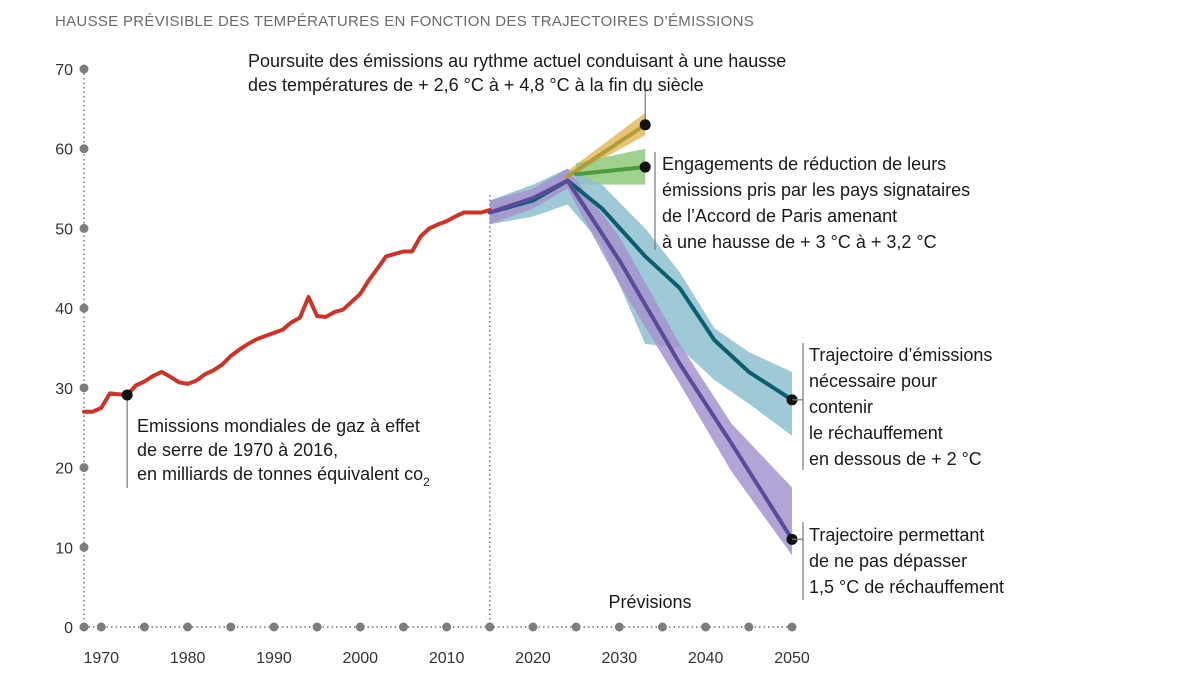 This screenshot has width=1200, height=675. Describe the element at coordinates (360, 627) in the screenshot. I see `x-tick-dot-2000` at that location.